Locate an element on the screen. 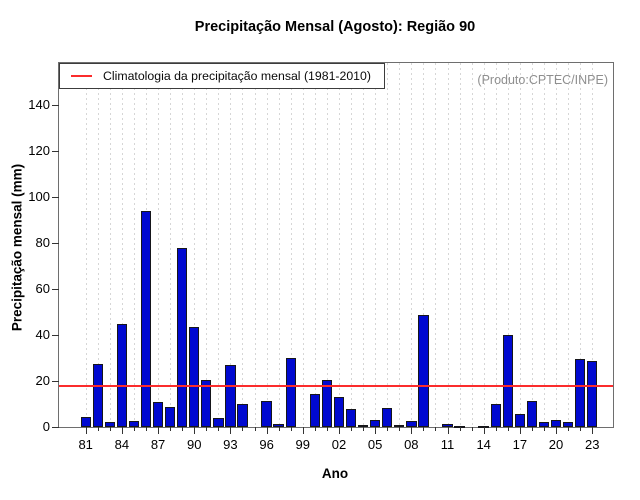 Image resolution: width=640 pixels, height=500 pixels. gridline-year-2013 is located at coordinates (472, 245).